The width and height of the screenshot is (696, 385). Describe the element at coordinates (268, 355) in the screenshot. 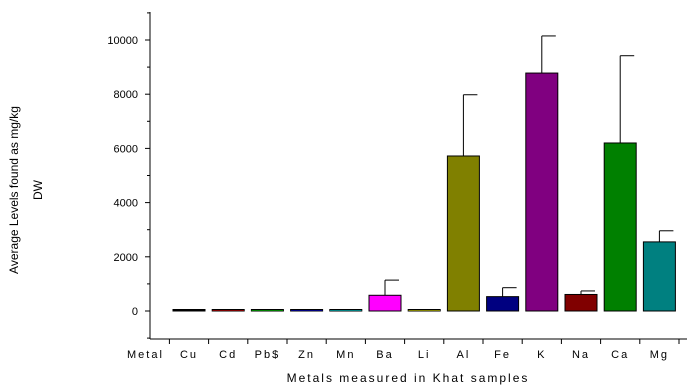

I see `x-tick-label: Pb$` at that location.